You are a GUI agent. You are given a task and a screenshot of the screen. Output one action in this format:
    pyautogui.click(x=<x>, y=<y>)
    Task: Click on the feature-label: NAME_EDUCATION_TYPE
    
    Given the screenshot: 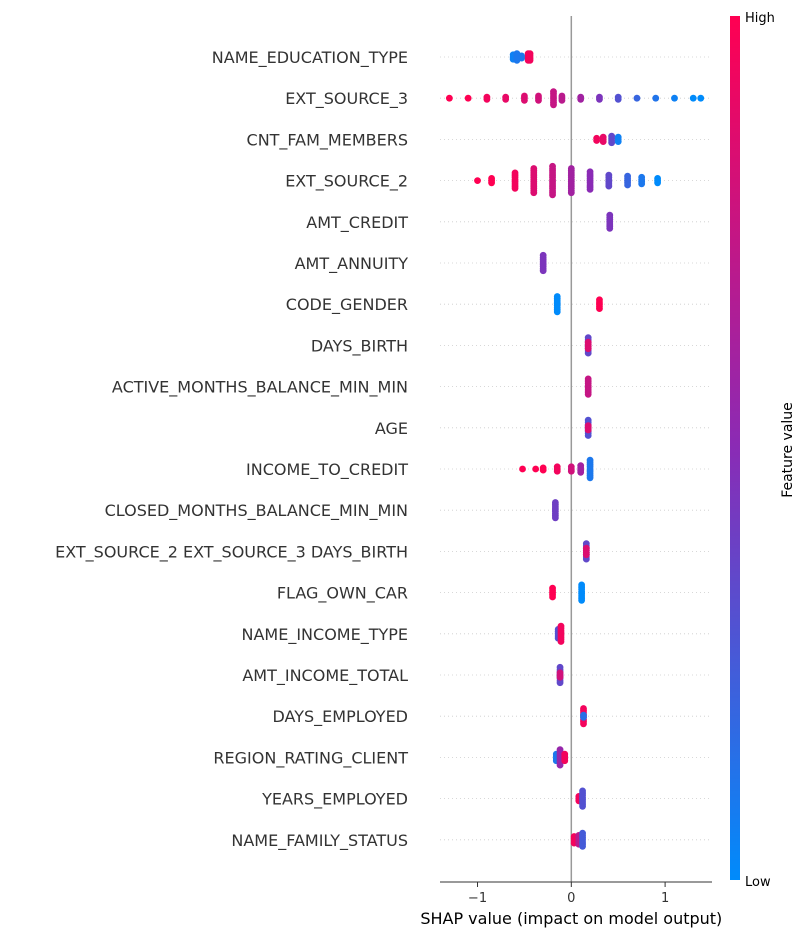 What is the action you would take?
    pyautogui.click(x=310, y=58)
    